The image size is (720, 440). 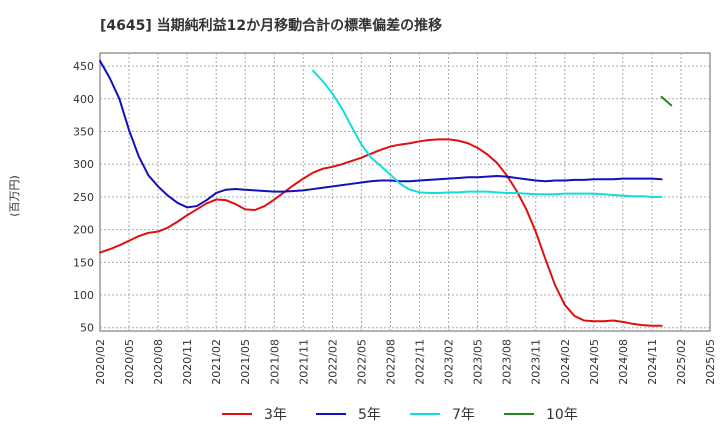 I want to click on y-tick-label: 200, so click(x=83, y=230).